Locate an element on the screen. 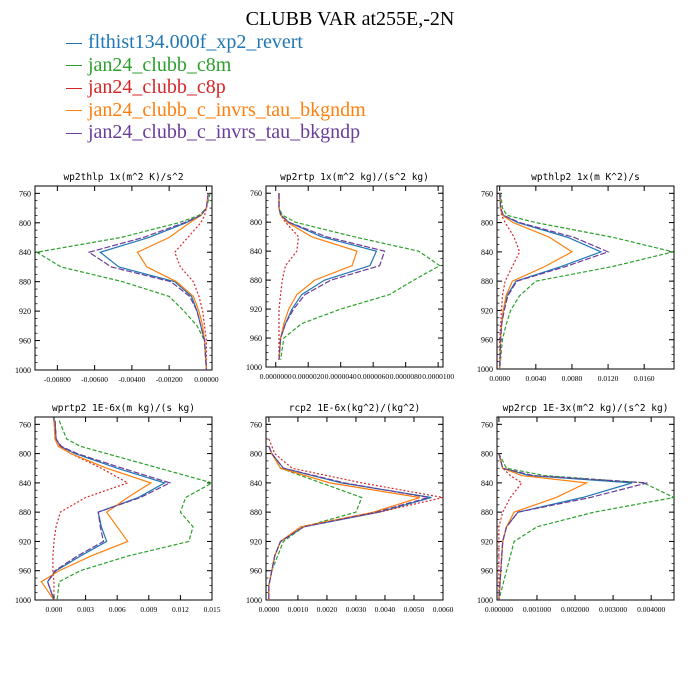 The height and width of the screenshot is (700, 700). legend-entry: jan24_clubb_c8m is located at coordinates (216, 65).